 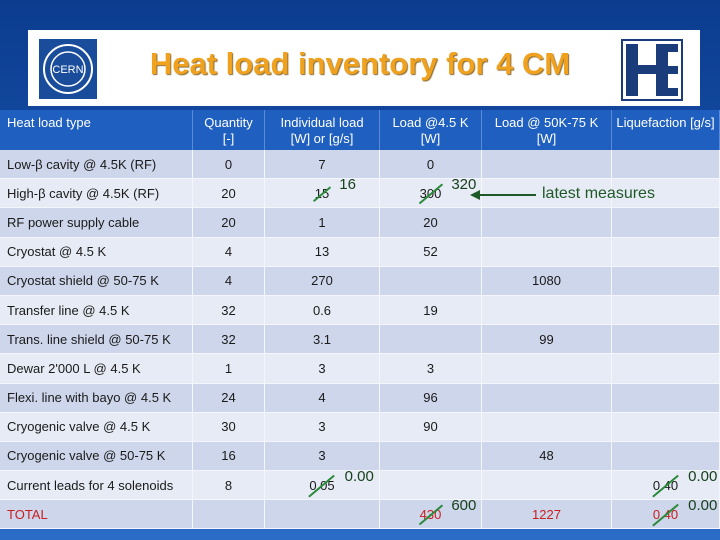 I want to click on cell-text: 90, so click(x=430, y=427).